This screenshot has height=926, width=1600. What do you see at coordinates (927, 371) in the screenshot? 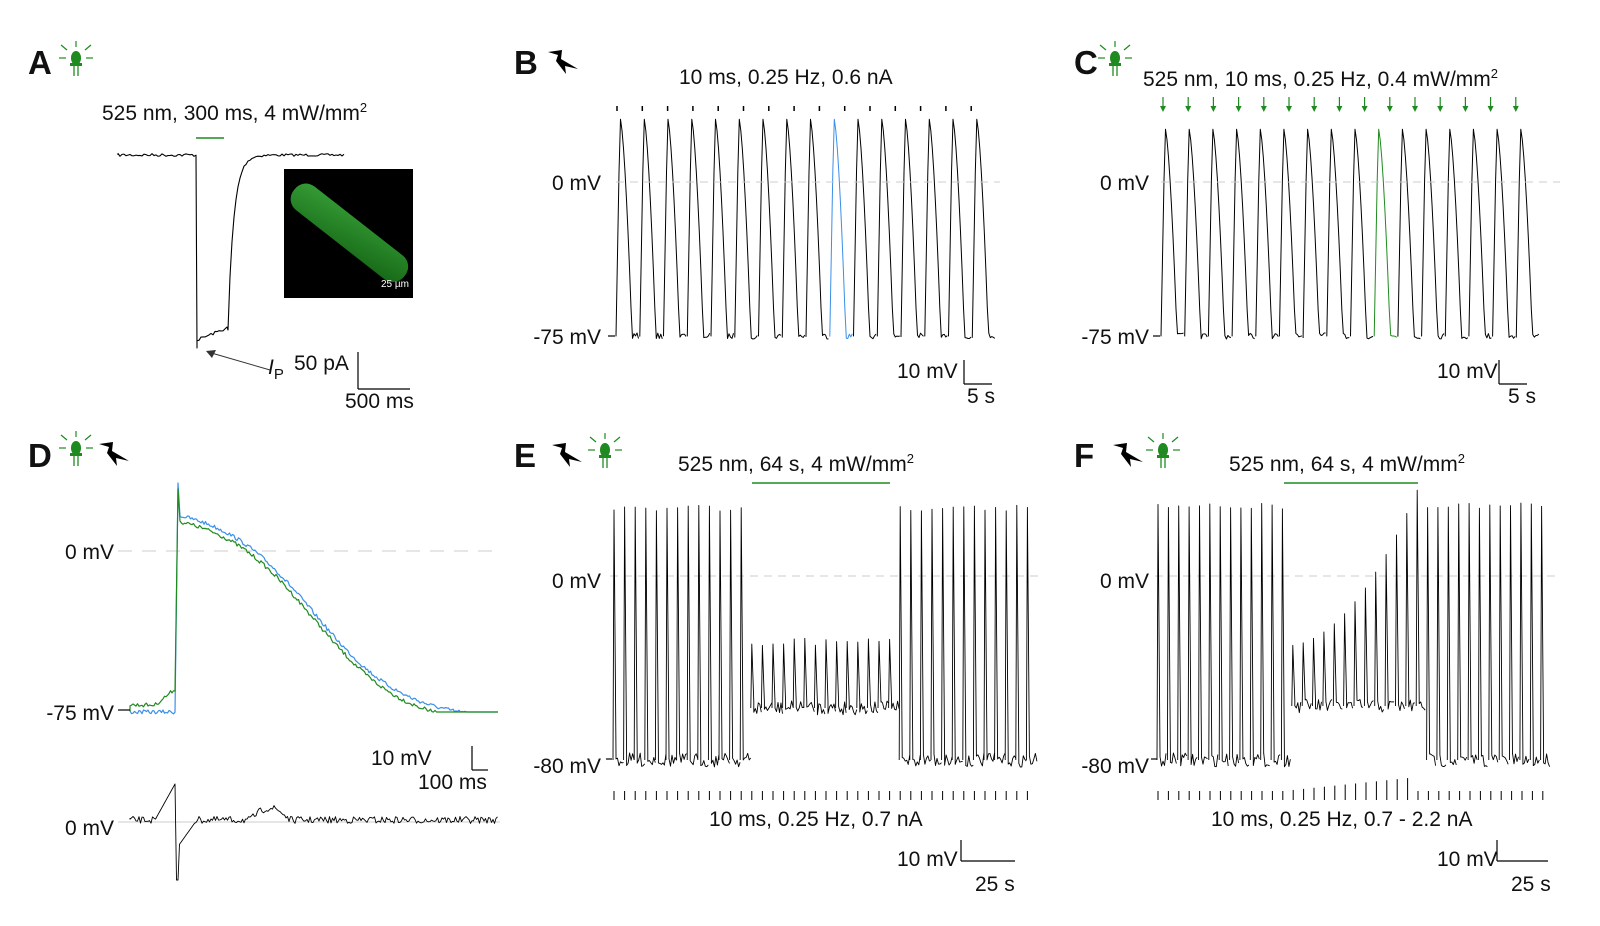
I see `panel-b-scale-y: 10 mV` at bounding box center [927, 371].